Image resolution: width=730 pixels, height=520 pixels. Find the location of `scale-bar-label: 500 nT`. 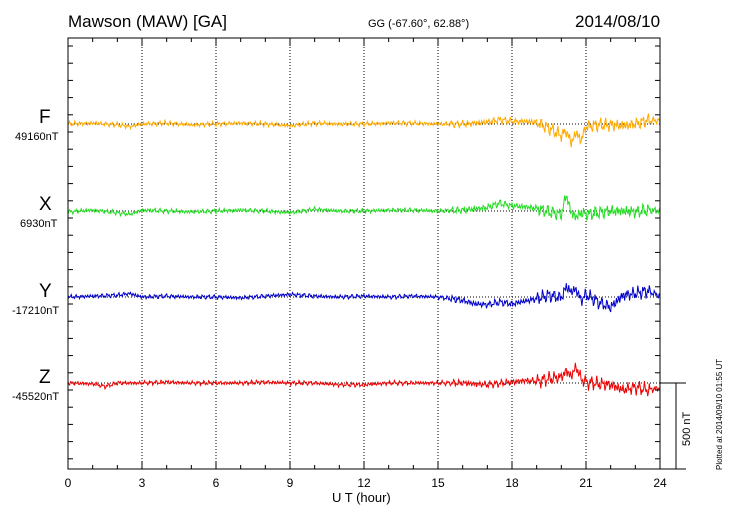

scale-bar-label: 500 nT is located at coordinates (687, 428).